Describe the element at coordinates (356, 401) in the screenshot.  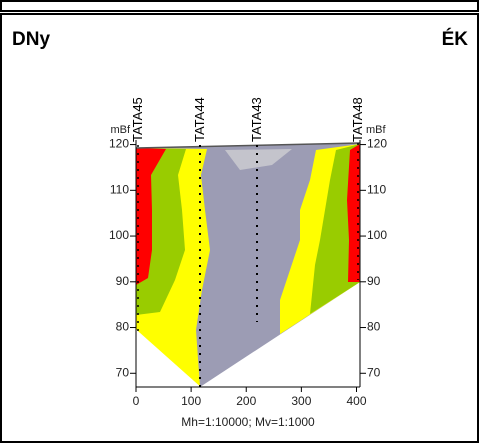
I see `x-tick-label: 400` at that location.